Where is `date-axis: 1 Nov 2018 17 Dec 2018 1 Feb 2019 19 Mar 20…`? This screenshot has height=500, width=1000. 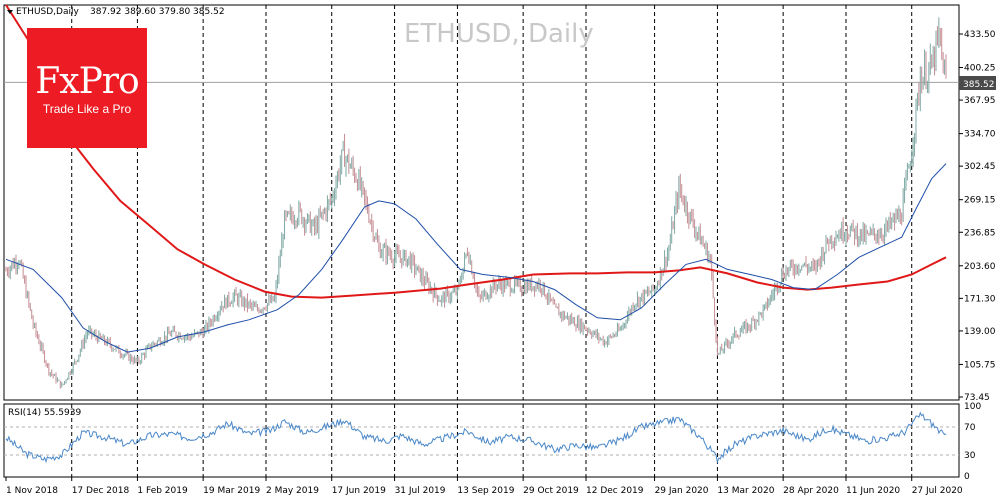
date-axis: 1 Nov 2018 17 Dec 2018 1 Feb 2019 19 Mar 20… is located at coordinates (484, 486).